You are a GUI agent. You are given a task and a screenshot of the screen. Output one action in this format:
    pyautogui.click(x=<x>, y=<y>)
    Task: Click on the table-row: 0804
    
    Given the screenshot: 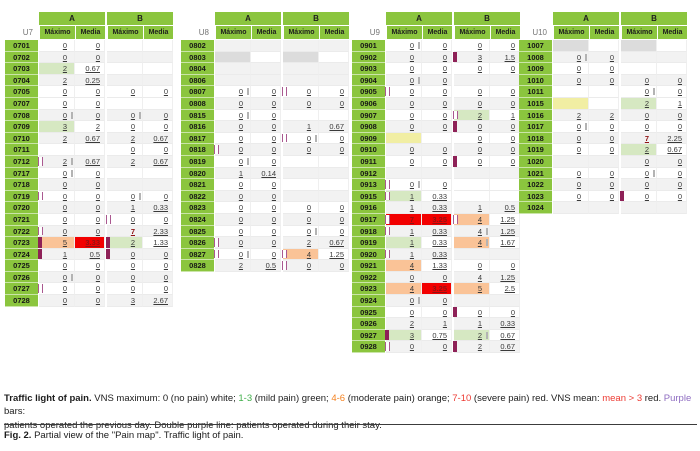 What is the action you would take?
    pyautogui.click(x=265, y=69)
    